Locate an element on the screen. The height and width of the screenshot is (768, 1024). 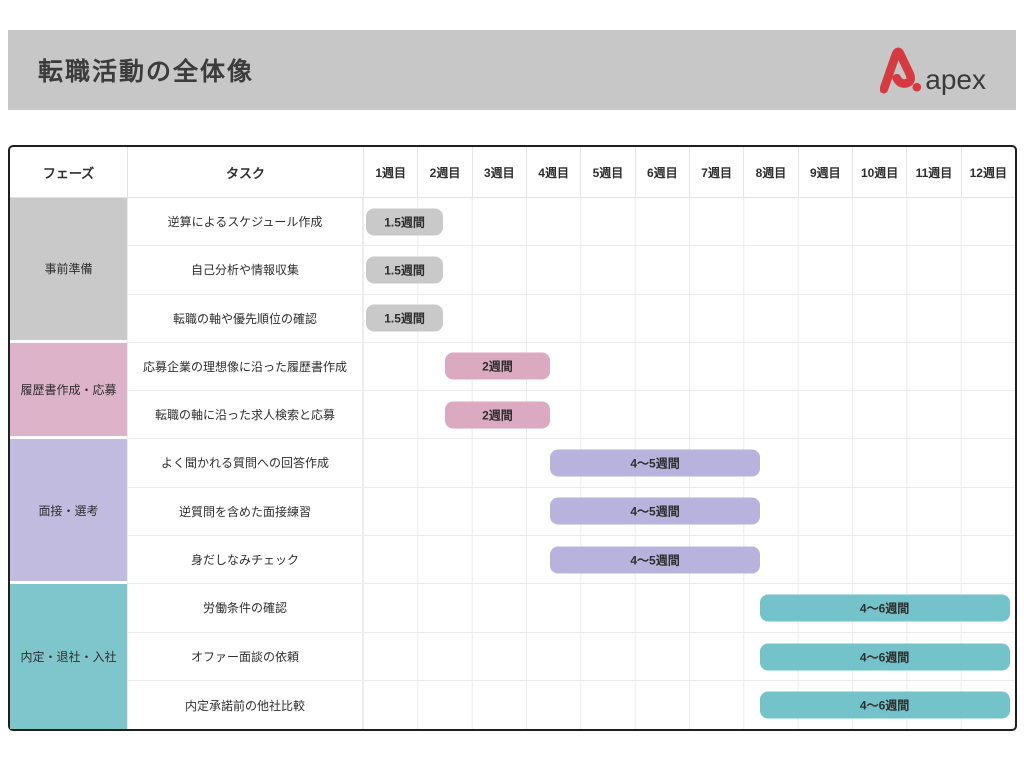
week-header: 12週目 is located at coordinates (987, 172).